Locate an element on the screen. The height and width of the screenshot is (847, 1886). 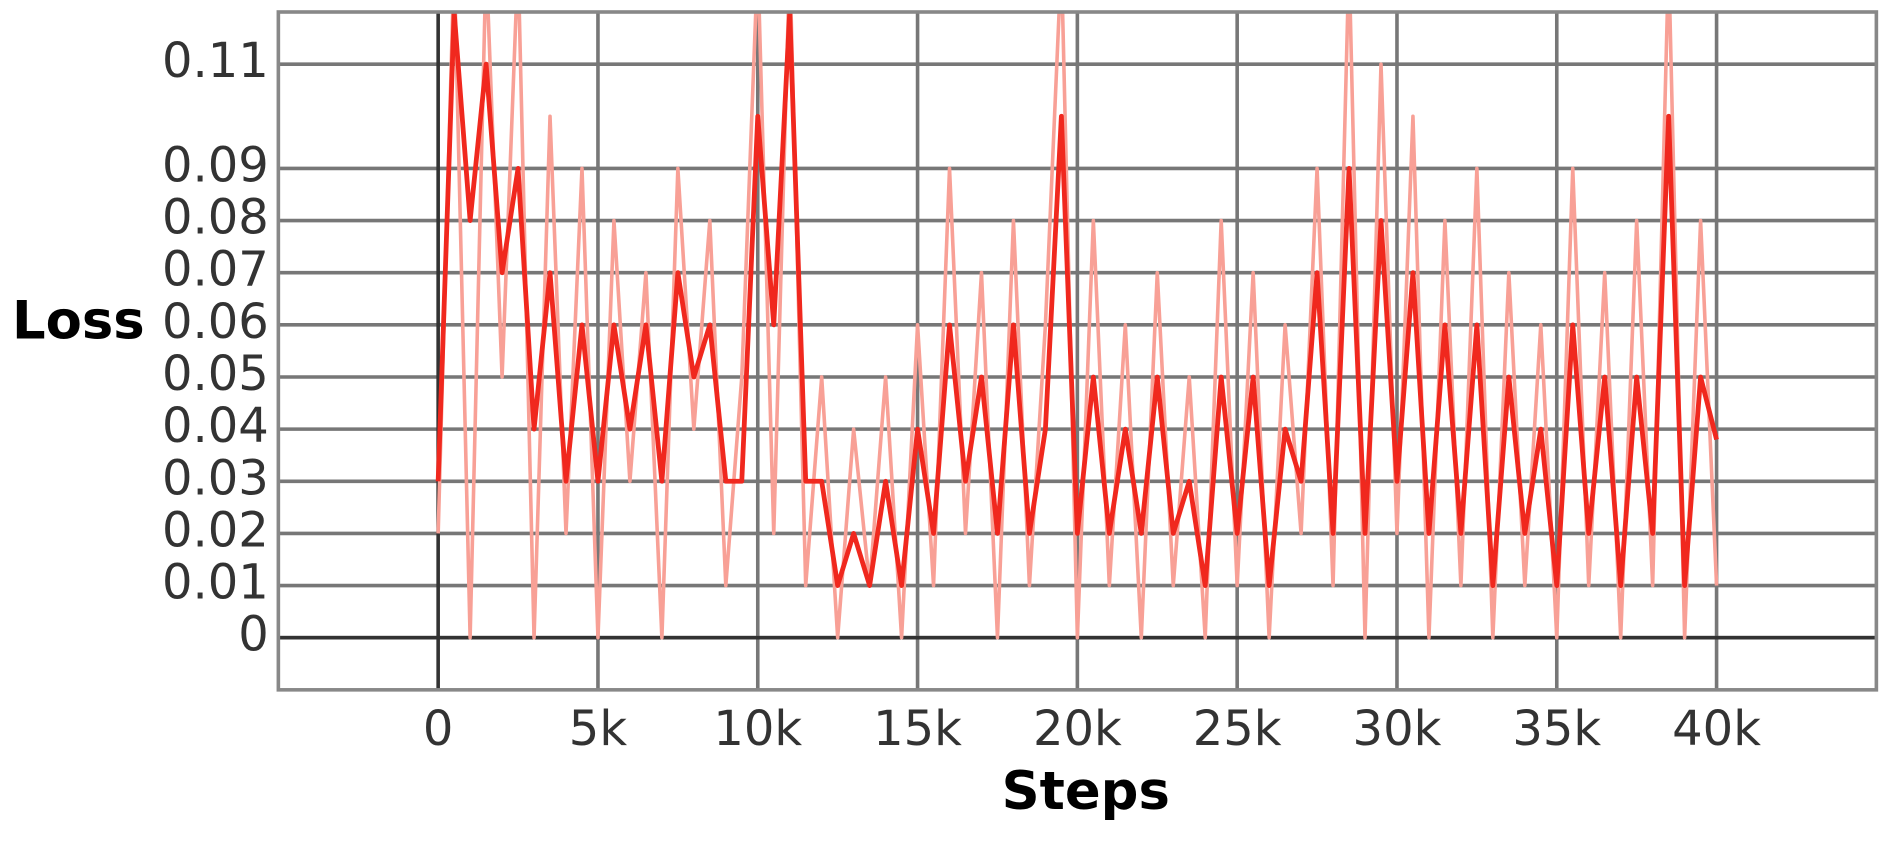
y-tick-label: 0.07 is located at coordinates (215, 270).